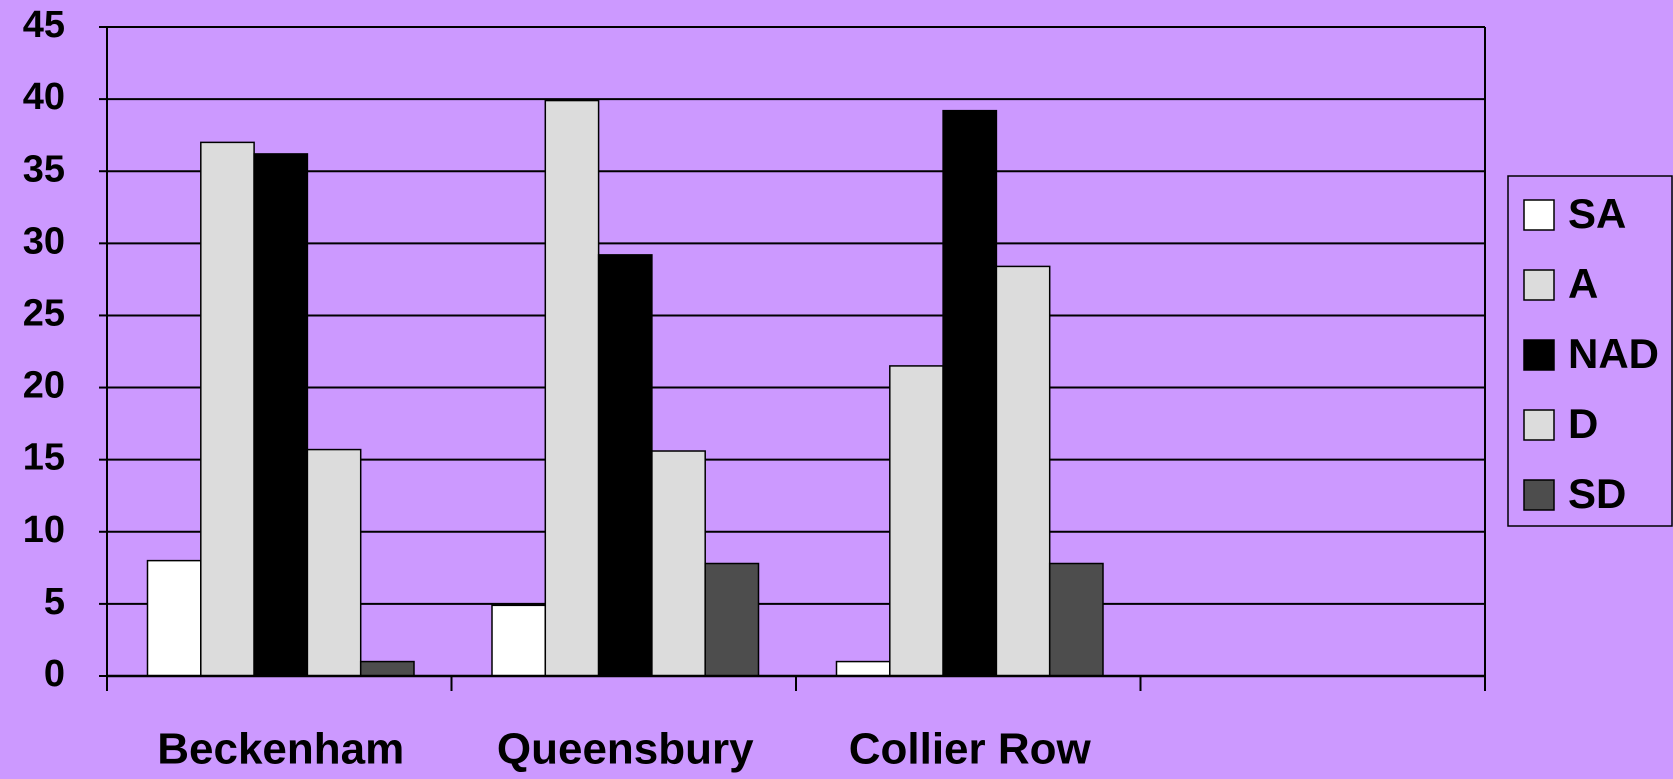  What do you see at coordinates (54, 674) in the screenshot?
I see `y-tick-label: 0` at bounding box center [54, 674].